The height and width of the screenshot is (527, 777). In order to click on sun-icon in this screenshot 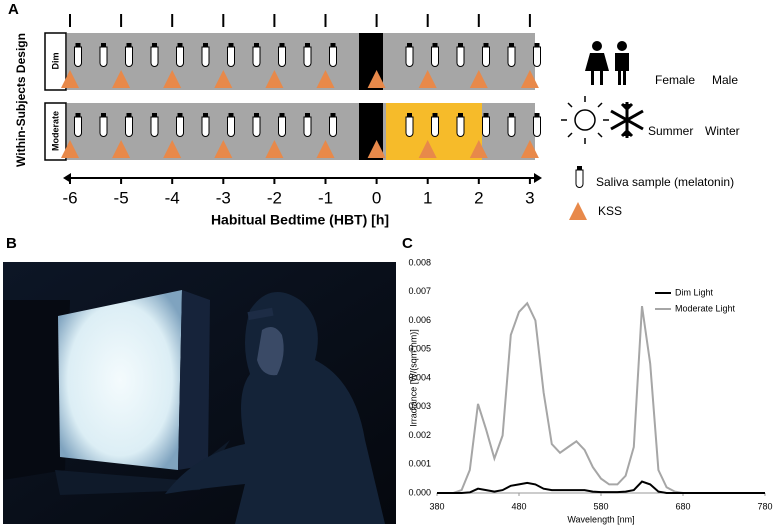, I will do `click(585, 120)`.